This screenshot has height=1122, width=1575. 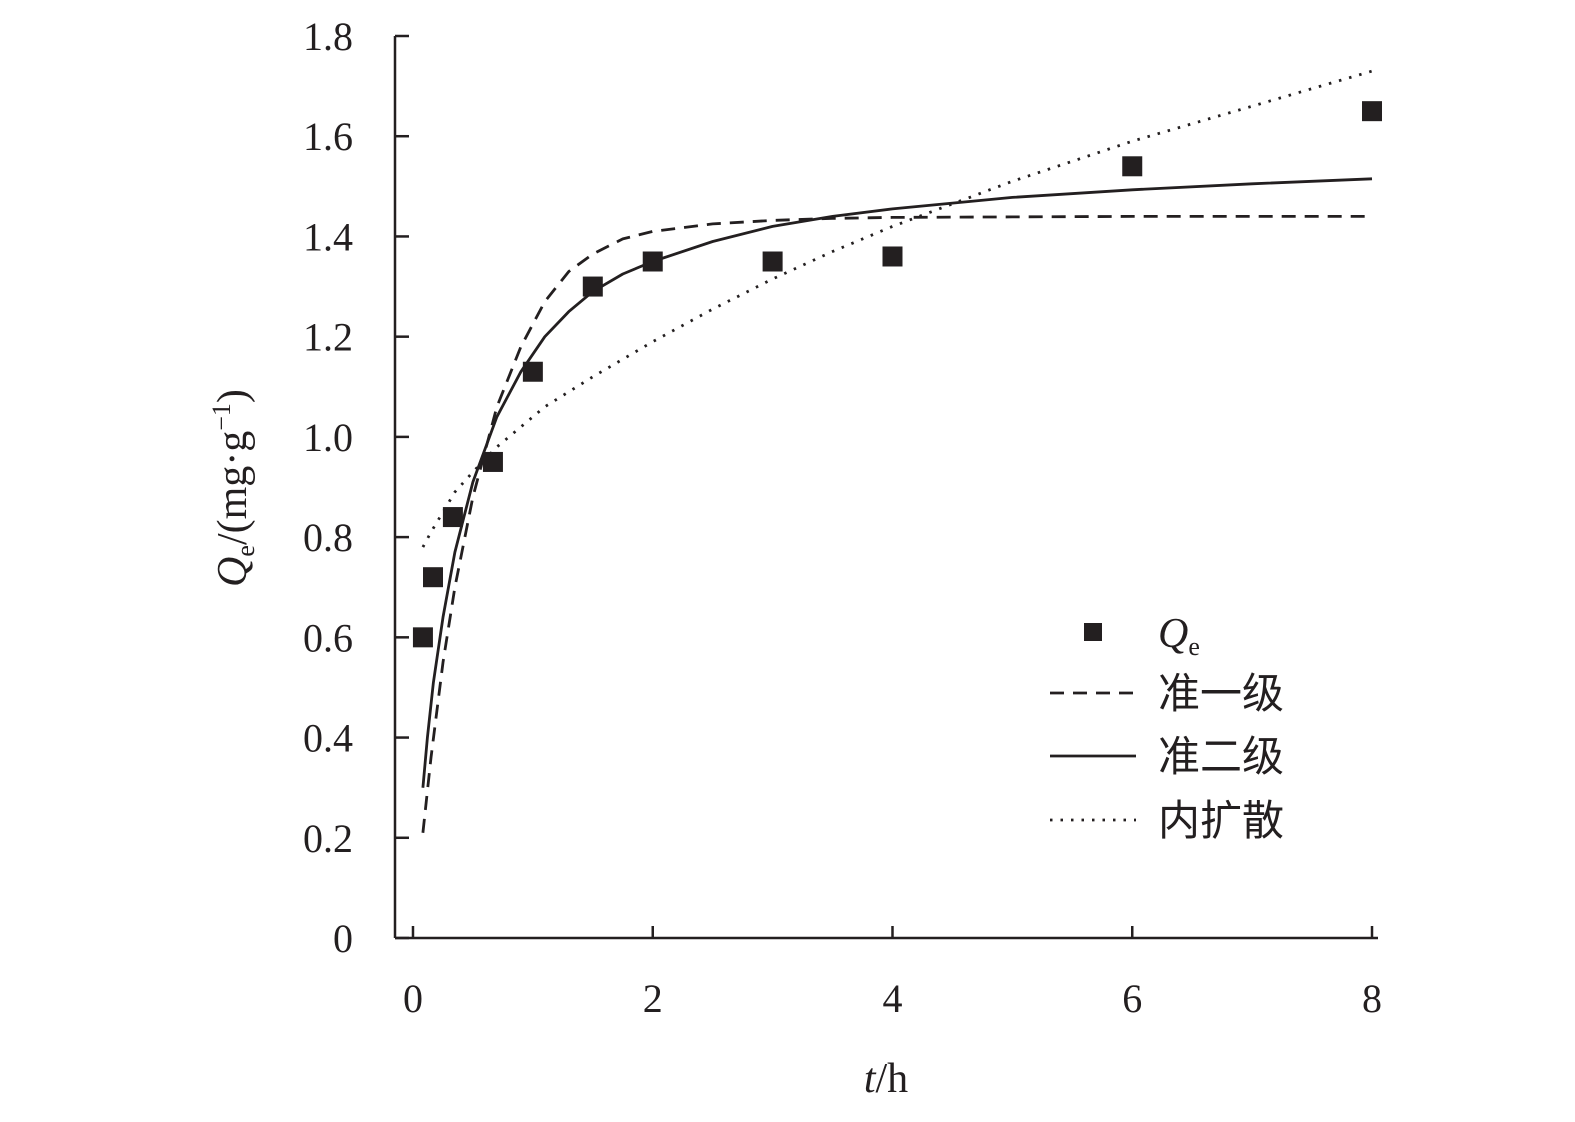 I want to click on y-tick-label: 0.4, so click(x=328, y=738).